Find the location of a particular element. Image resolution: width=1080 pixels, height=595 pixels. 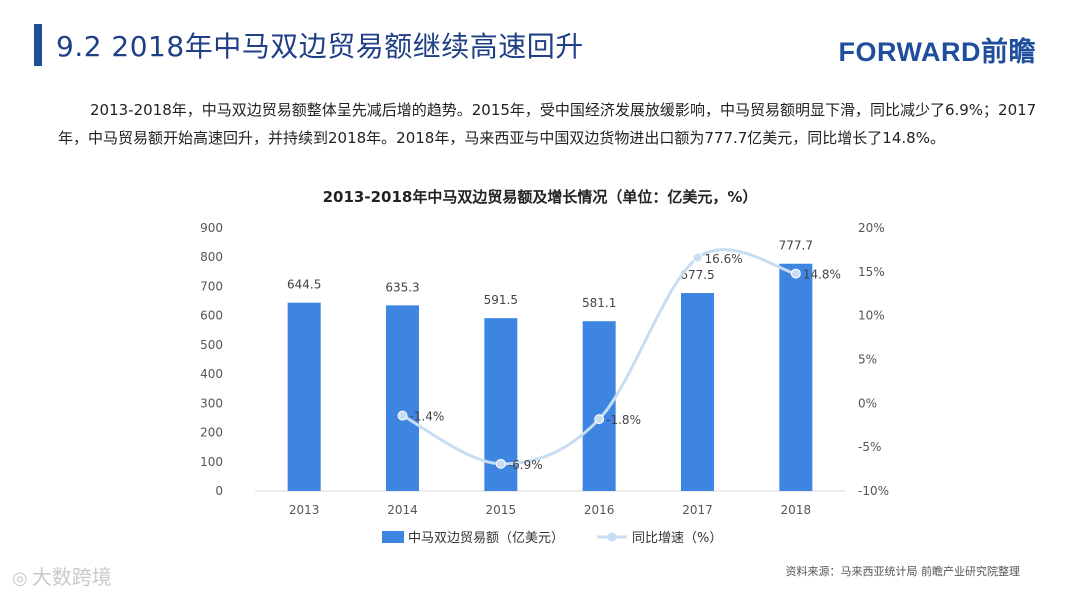

watermark: ◎ 大数跨境 is located at coordinates (62, 575).